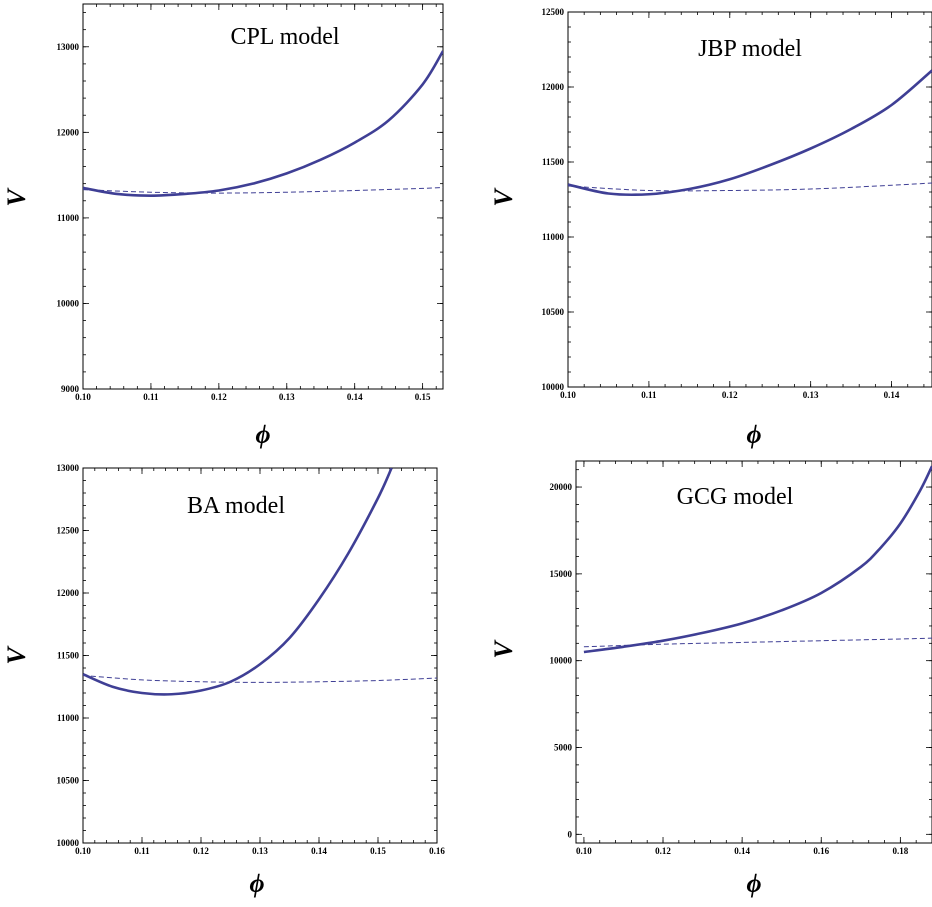 The image size is (932, 907). I want to click on y-tick-label: 0, so click(570, 834).